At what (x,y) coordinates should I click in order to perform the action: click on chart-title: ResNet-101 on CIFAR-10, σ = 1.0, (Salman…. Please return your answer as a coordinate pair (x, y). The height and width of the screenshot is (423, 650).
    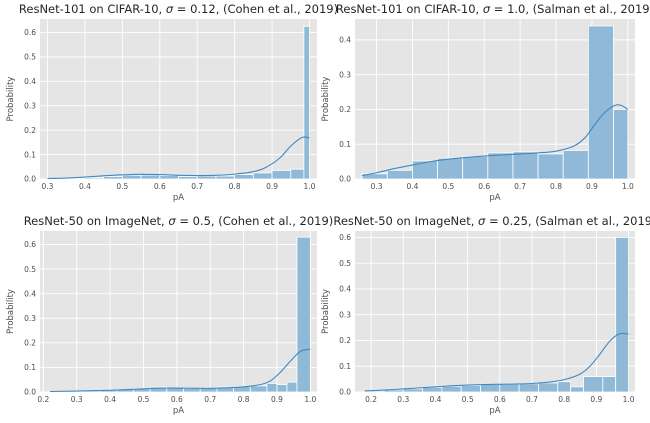
    Looking at the image, I should click on (493, 9).